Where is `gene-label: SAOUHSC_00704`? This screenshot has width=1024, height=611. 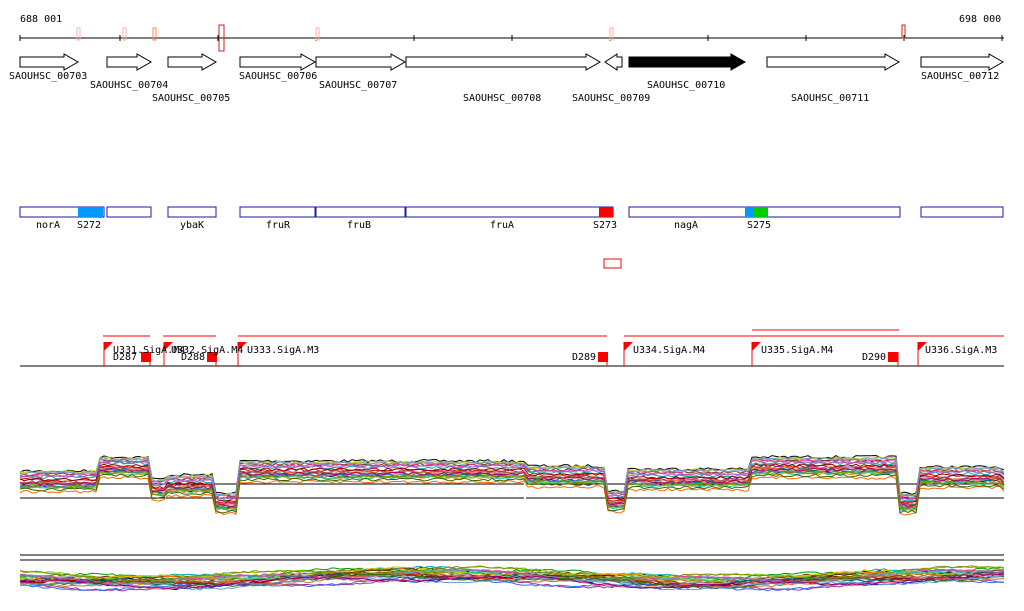 gene-label: SAOUHSC_00704 is located at coordinates (129, 85).